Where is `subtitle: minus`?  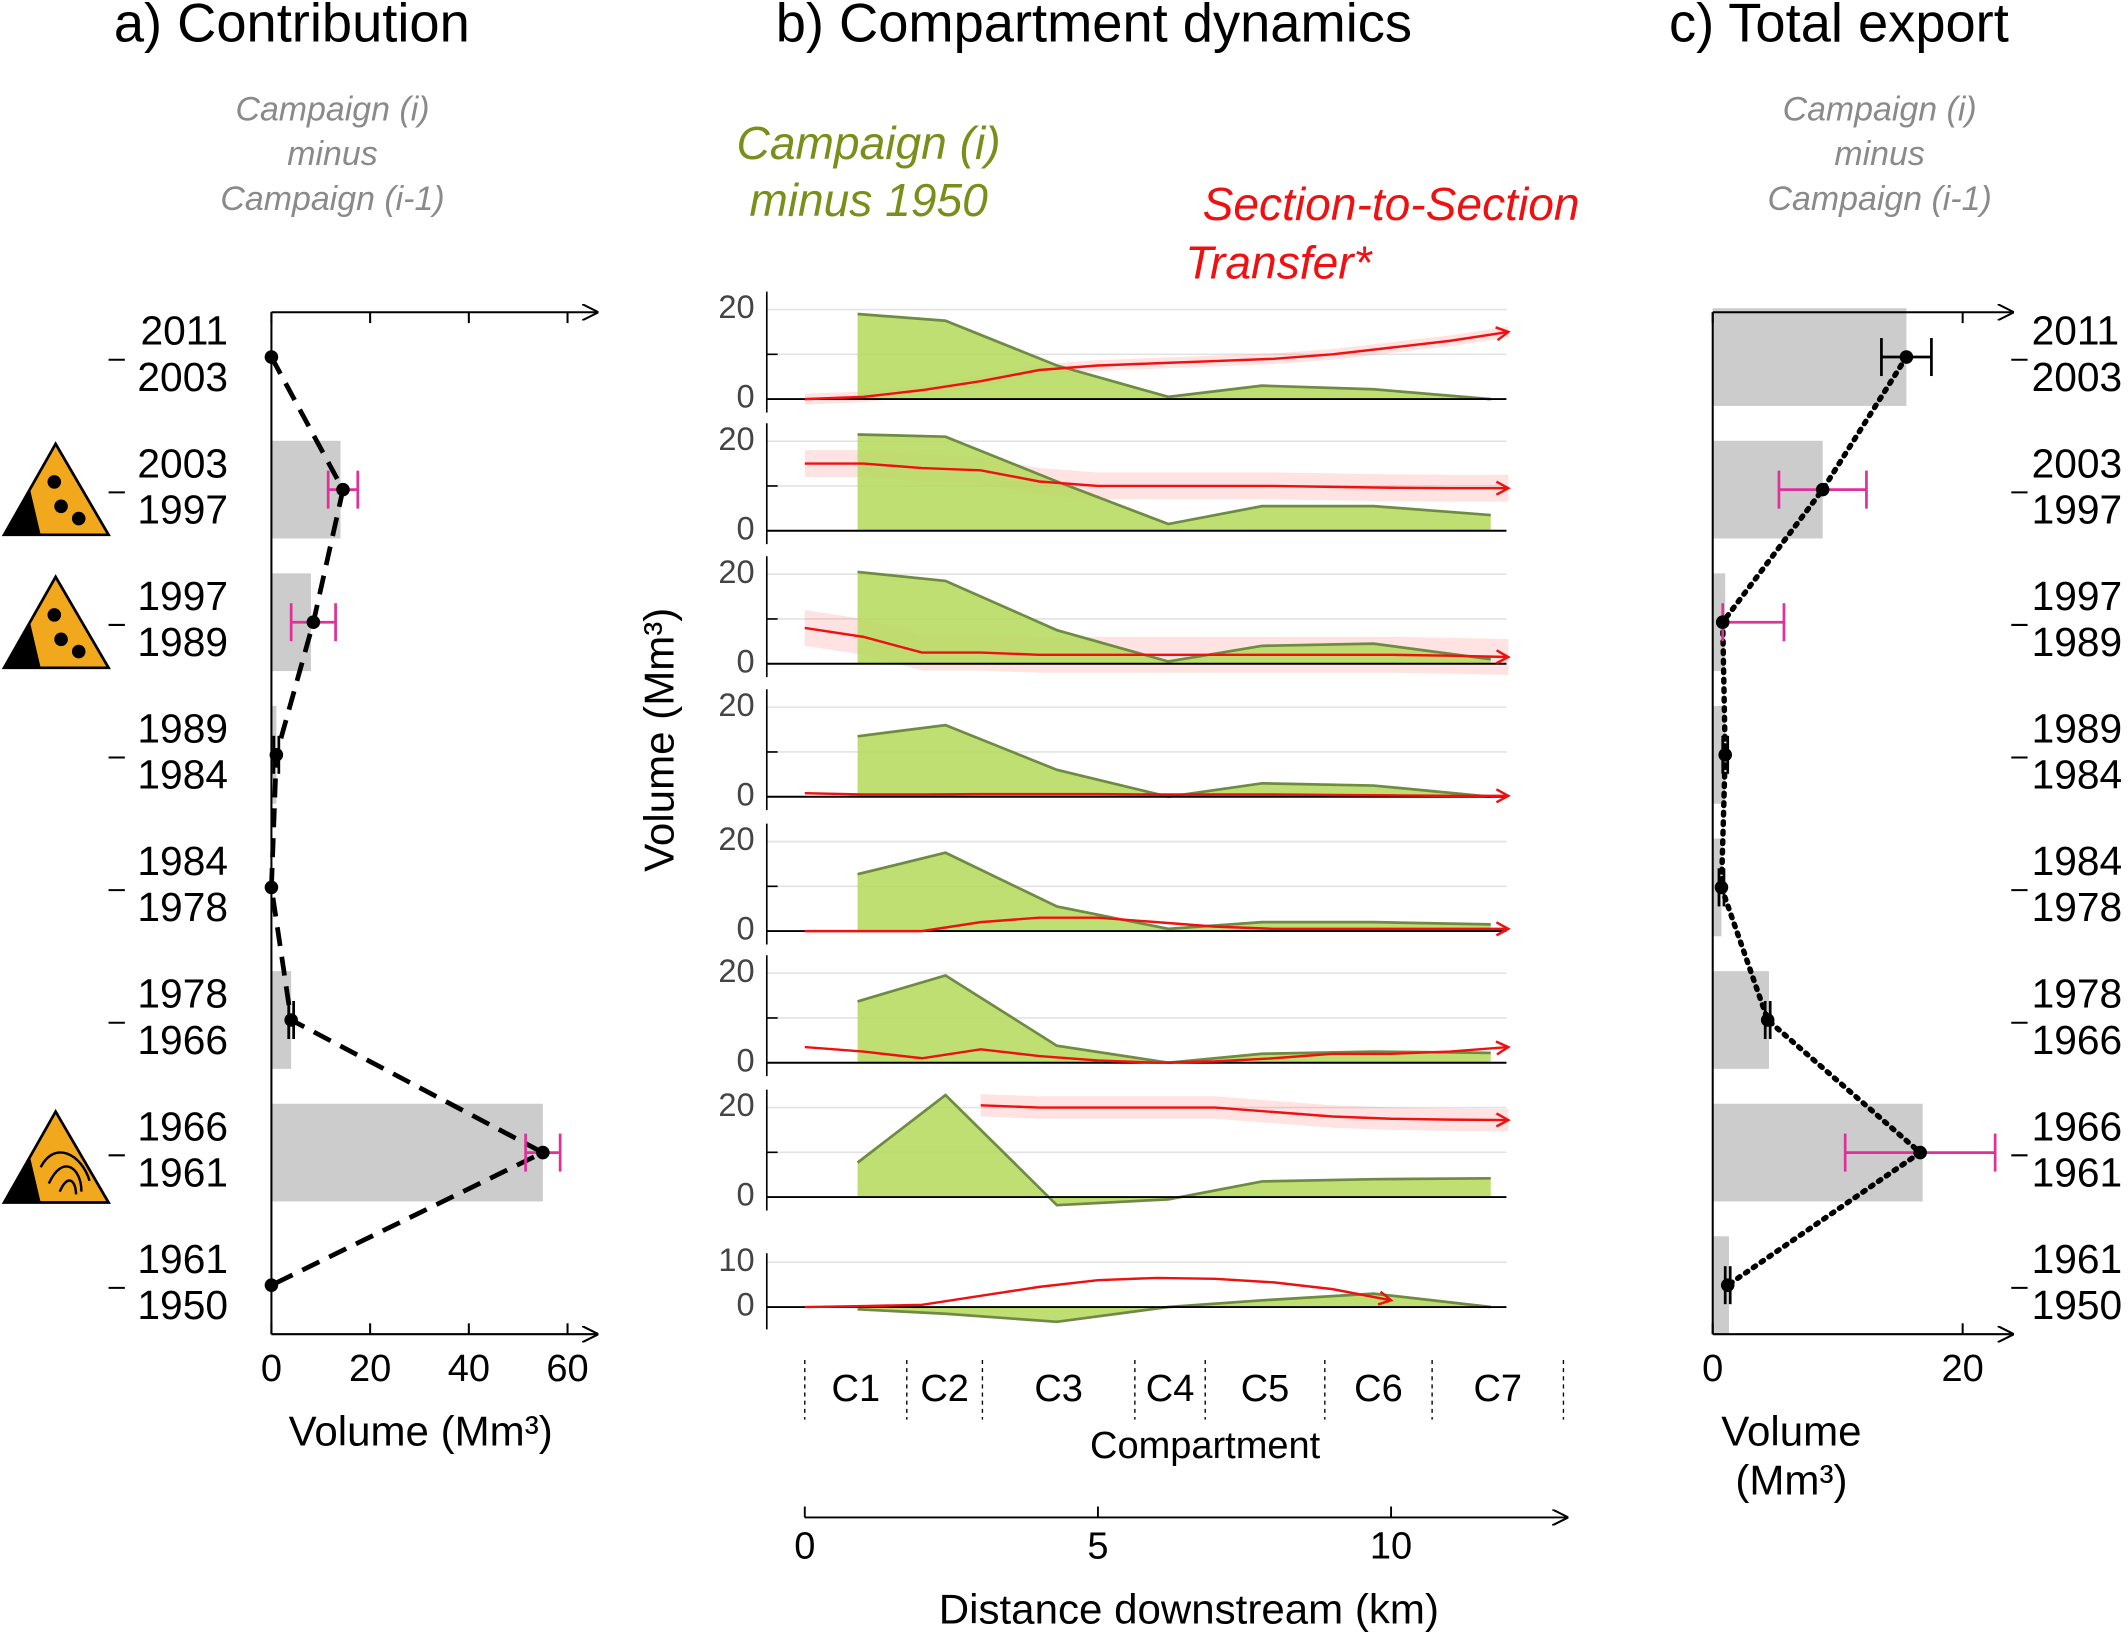 subtitle: minus is located at coordinates (332, 154).